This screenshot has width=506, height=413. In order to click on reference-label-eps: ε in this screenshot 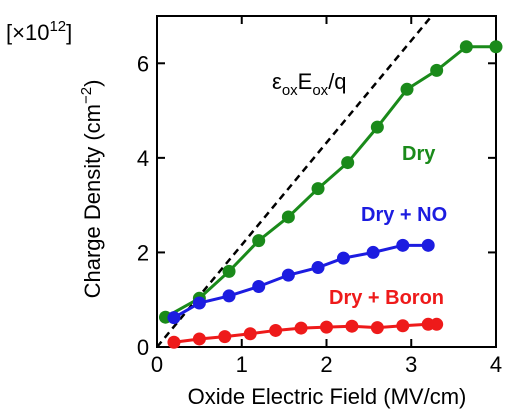, I will do `click(277, 81)`.